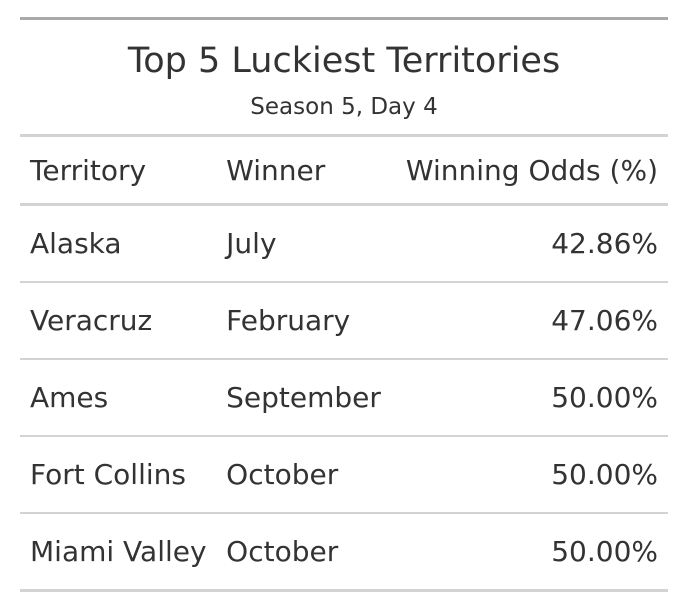 The width and height of the screenshot is (688, 616). Describe the element at coordinates (301, 243) in the screenshot. I see `winner-cell: July` at that location.